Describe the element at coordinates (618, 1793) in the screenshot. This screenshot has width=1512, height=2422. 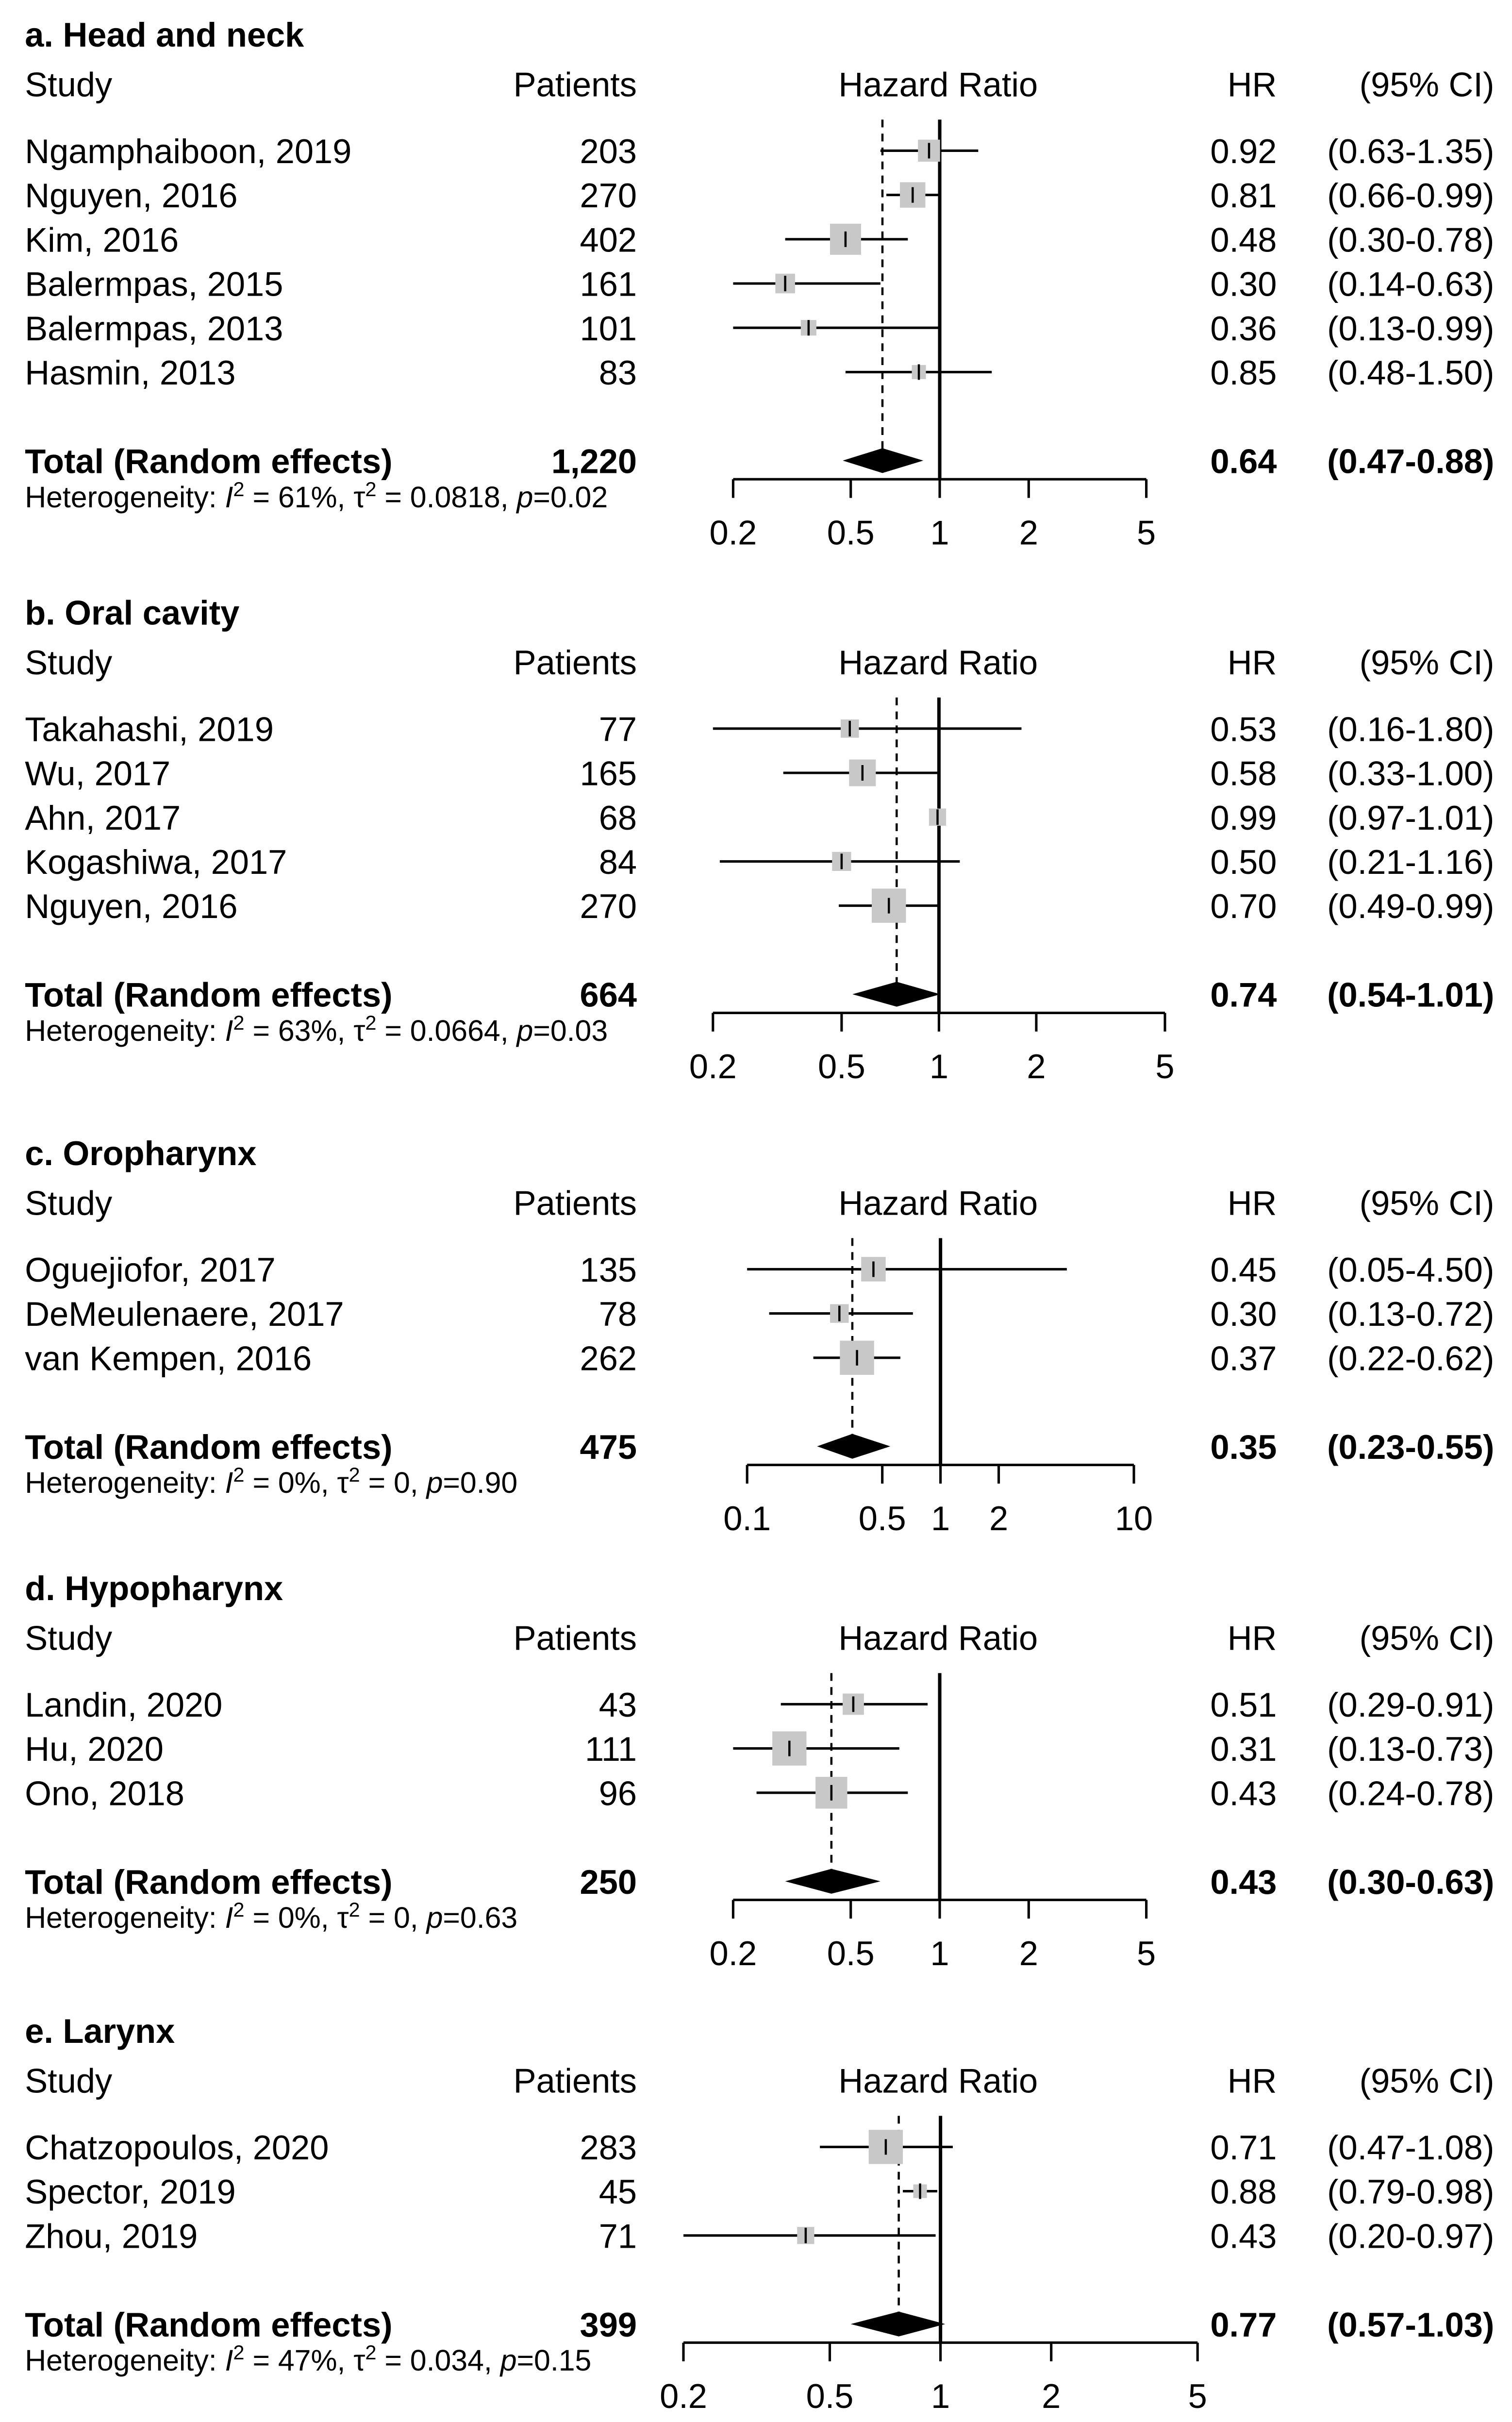
I see `study-patients: 96` at that location.